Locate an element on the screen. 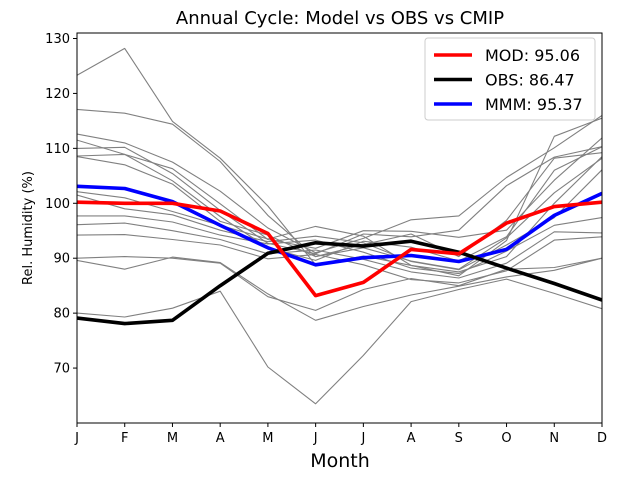 Image resolution: width=640 pixels, height=480 pixels. x-tick-label: N is located at coordinates (554, 438).